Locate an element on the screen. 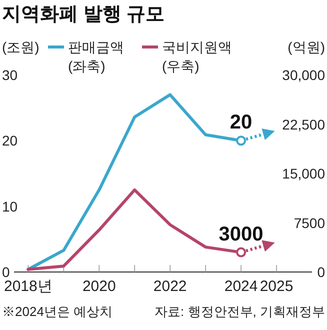 This screenshot has height=330, width=327. y2-tick-label: 15,000 is located at coordinates (304, 174).